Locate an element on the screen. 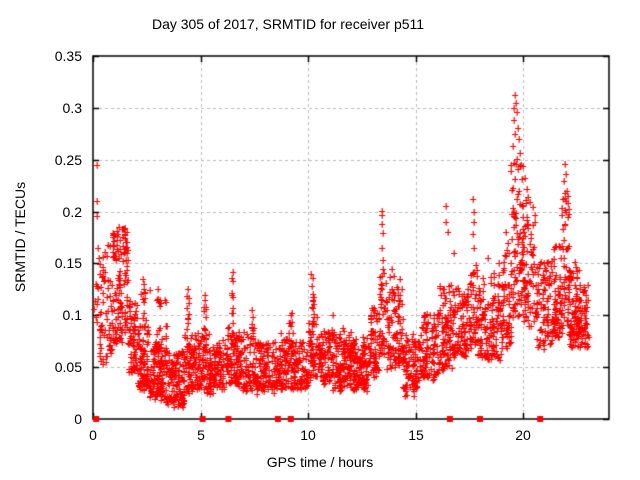 This screenshot has width=640, height=480. y-tick-label: 0.1 is located at coordinates (72, 315).